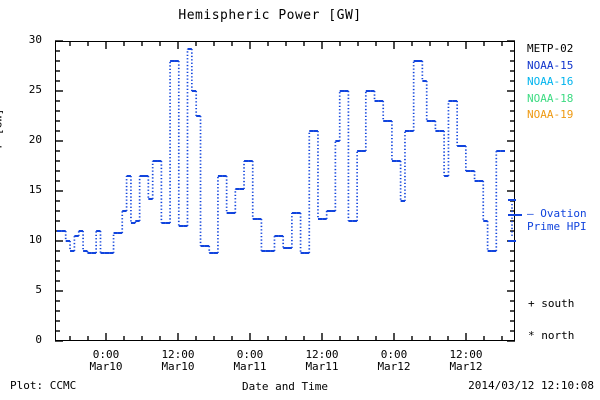 The image size is (600, 400). I want to click on x-tick-label: 12:00 Mar11, so click(322, 361).